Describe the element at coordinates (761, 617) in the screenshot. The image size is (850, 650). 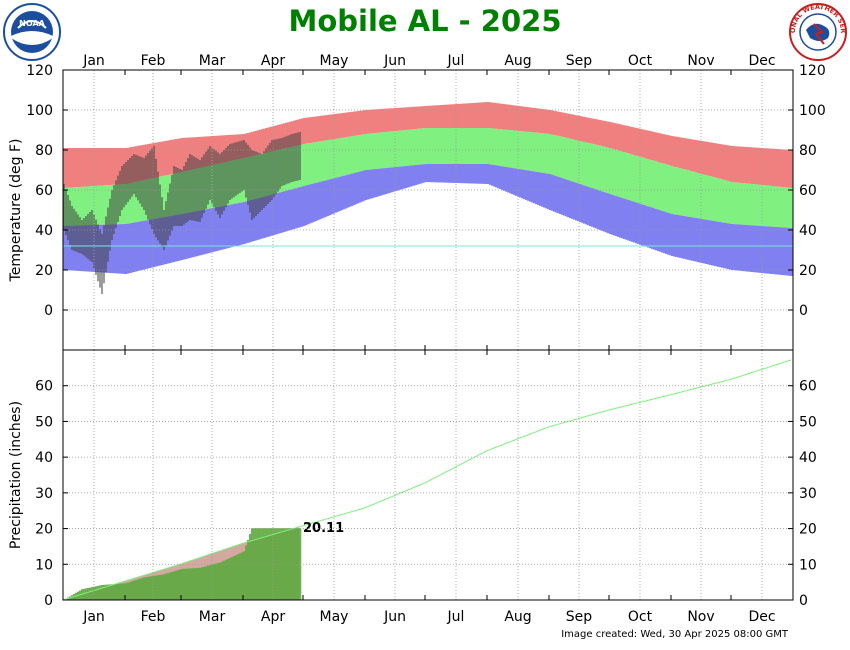
I see `month-label-bottom: Dec` at that location.